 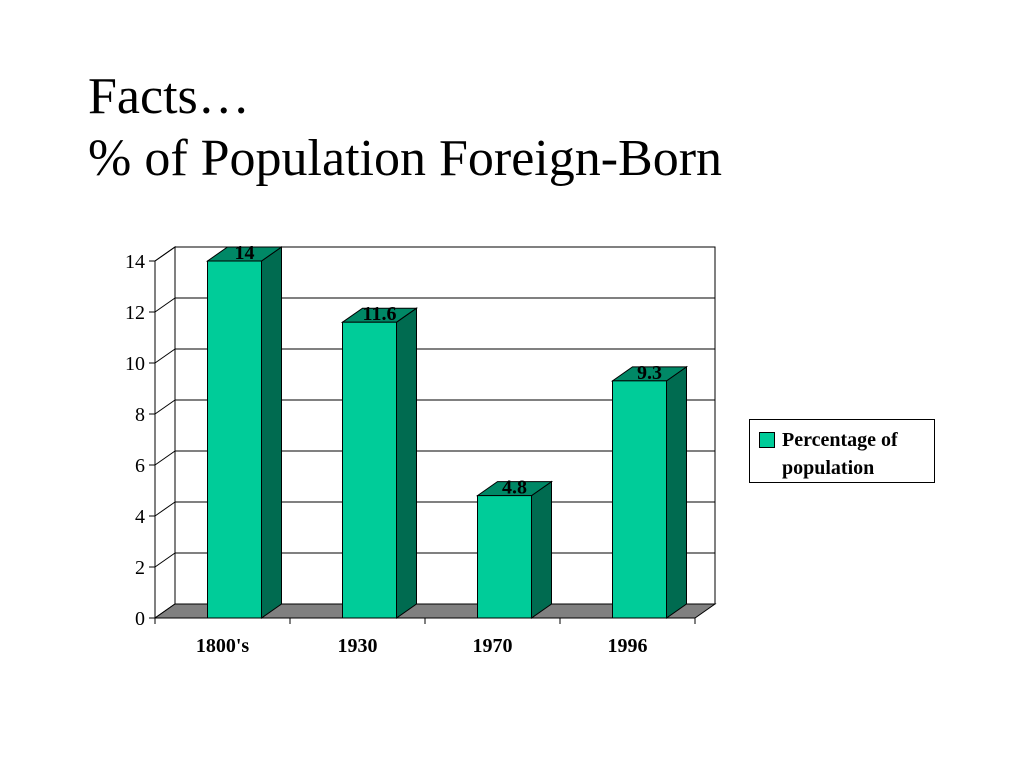 What do you see at coordinates (405, 128) in the screenshot?
I see `slide-title: Facts… % of Population Foreign-Born` at bounding box center [405, 128].